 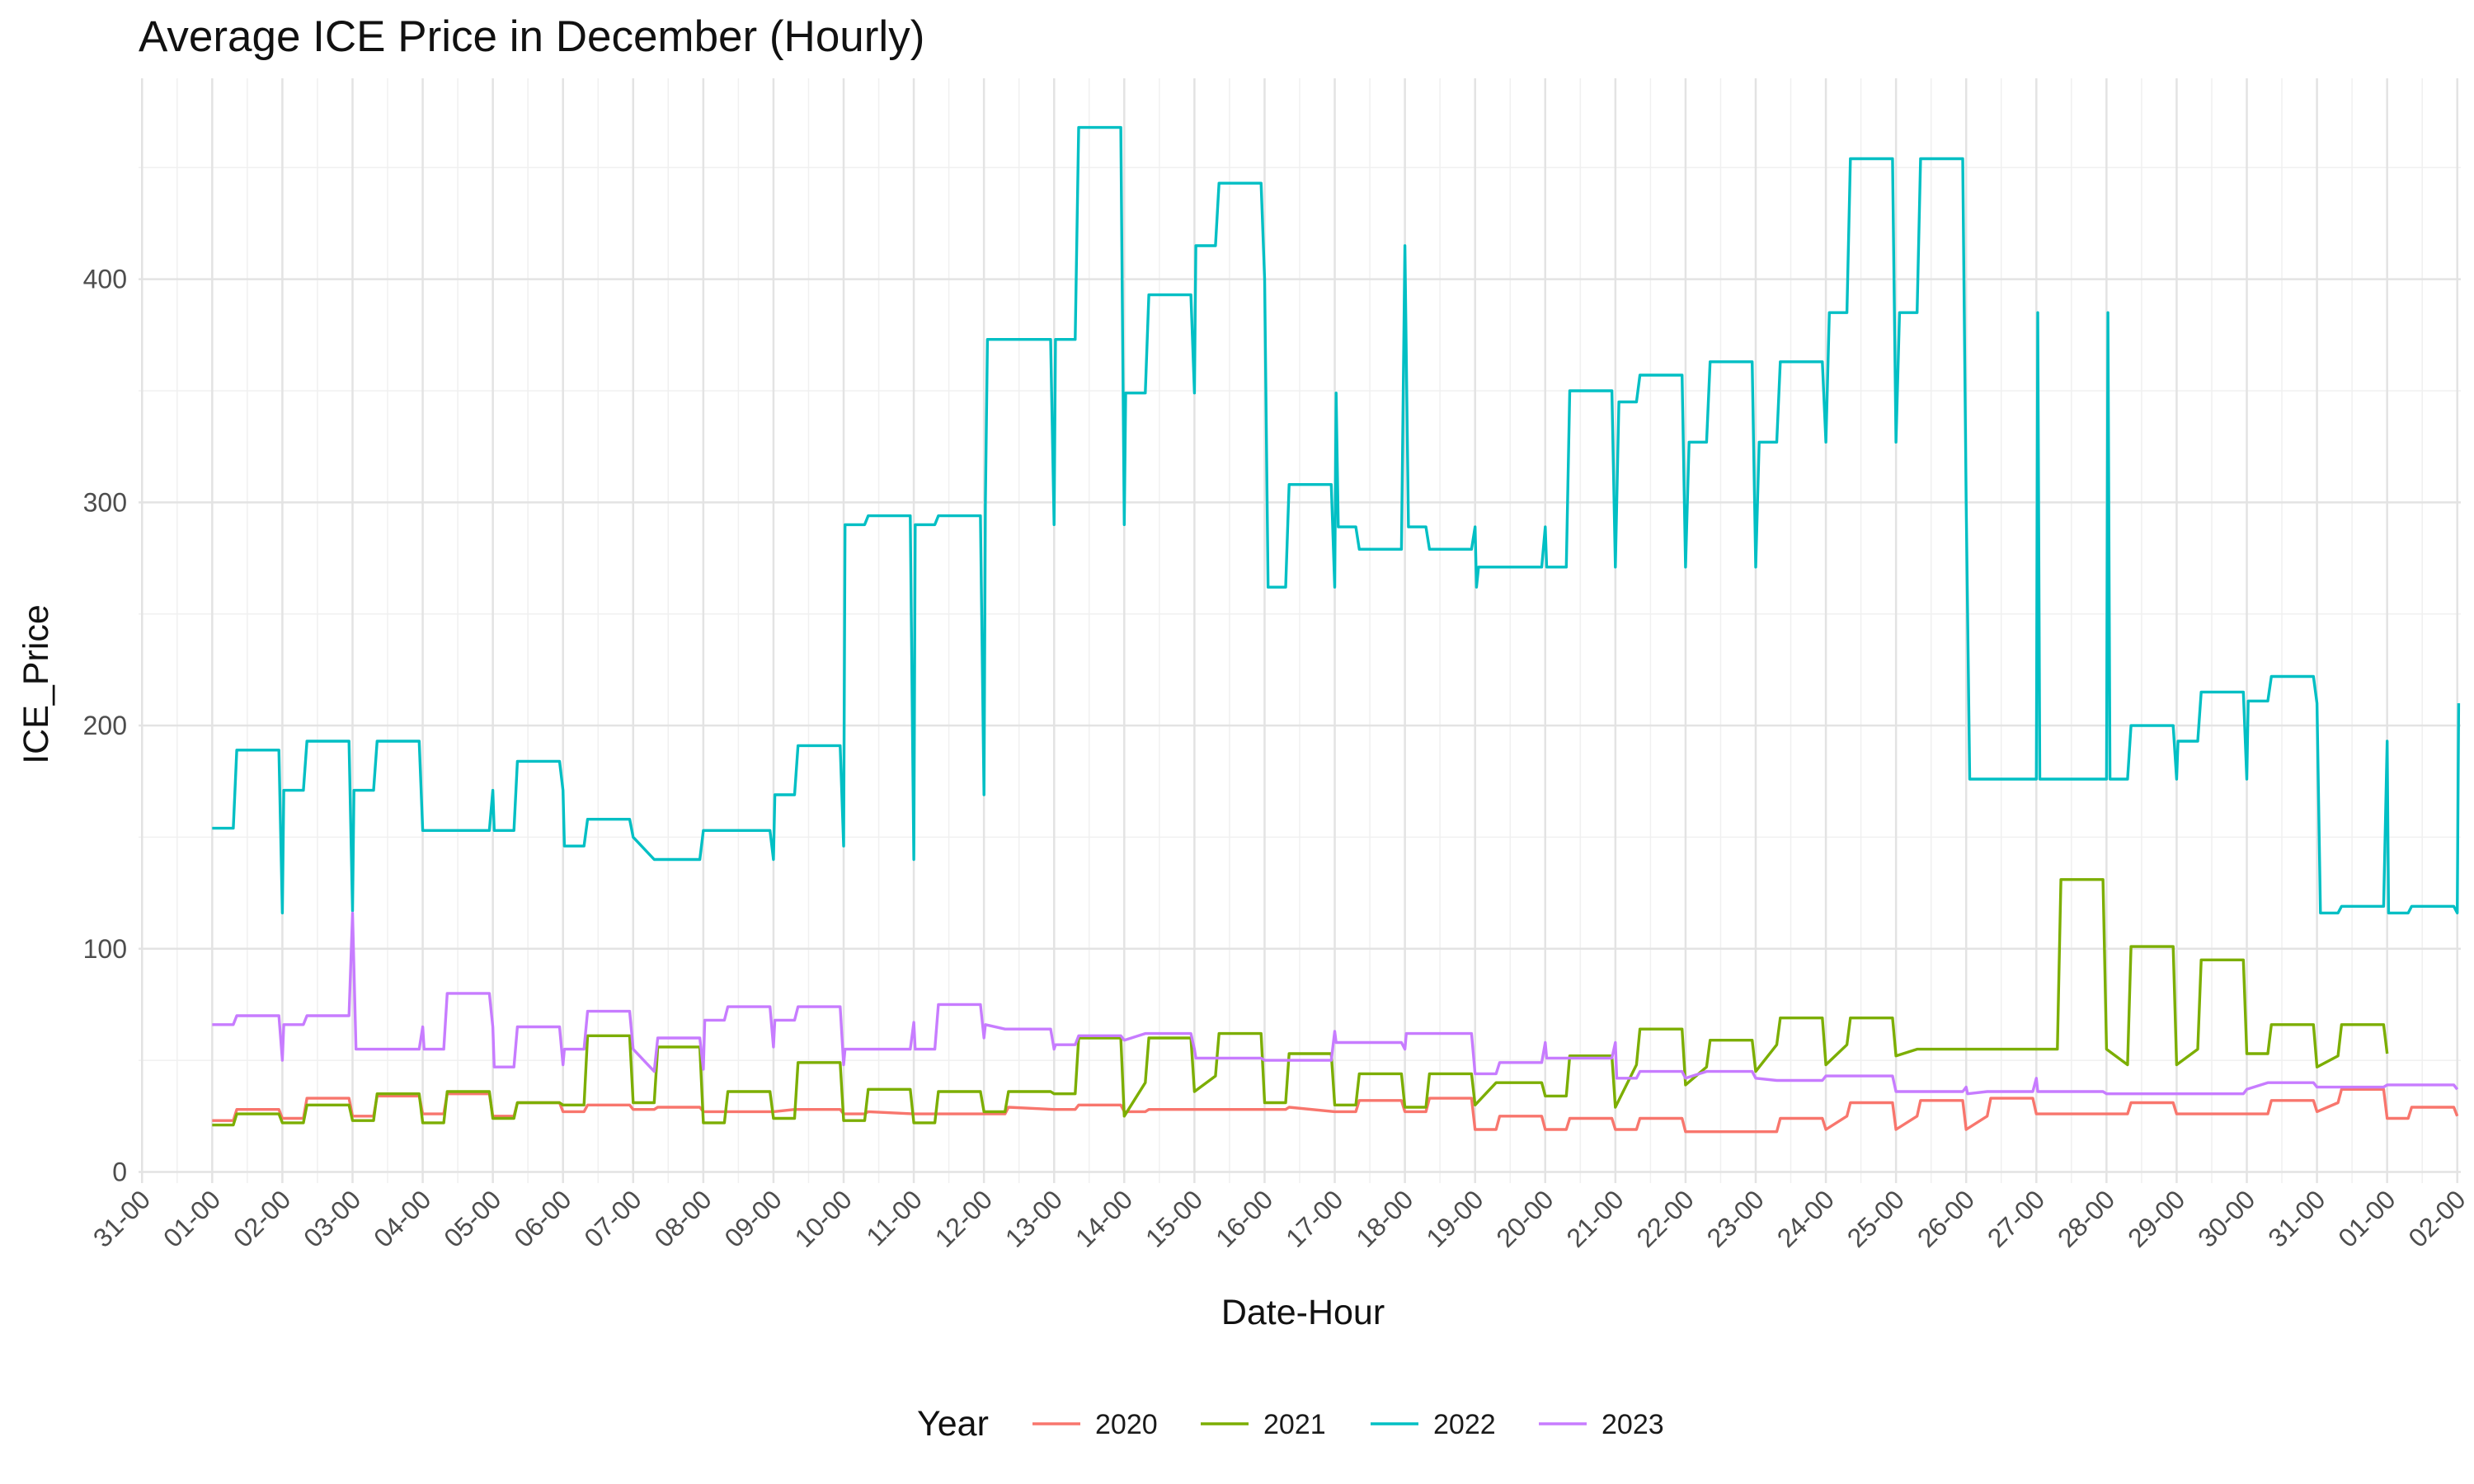 I want to click on x-tick-label: 18-00, so click(x=1384, y=1218).